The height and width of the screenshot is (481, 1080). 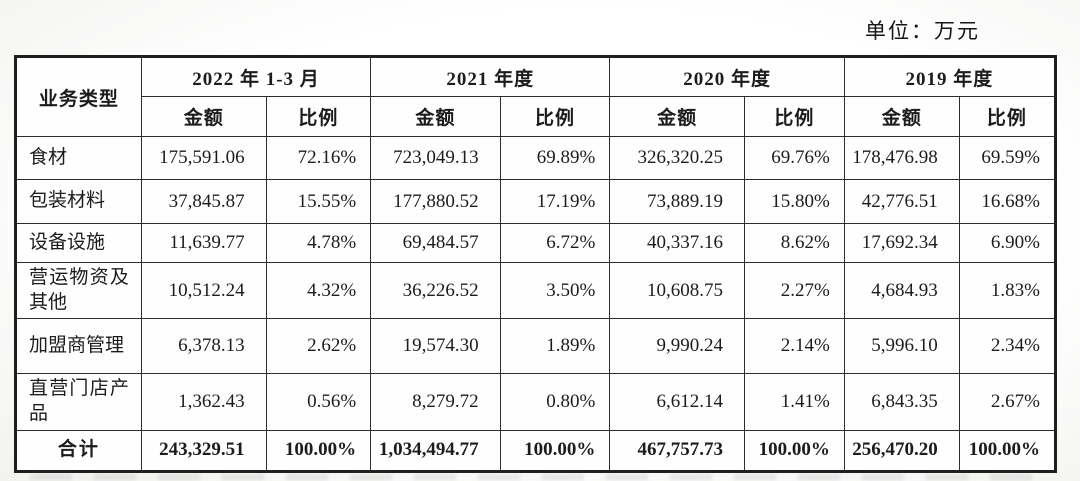 I want to click on cell-amount: 326,320.25, so click(x=677, y=158).